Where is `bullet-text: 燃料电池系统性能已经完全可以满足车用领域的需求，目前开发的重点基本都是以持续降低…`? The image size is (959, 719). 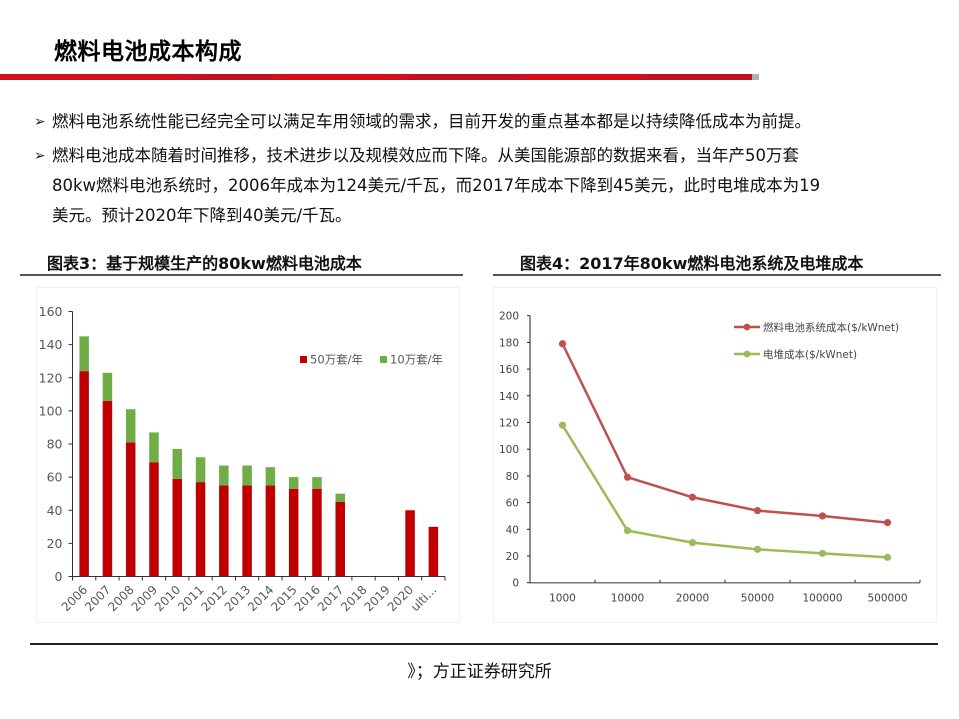 bullet-text: 燃料电池系统性能已经完全可以满足车用领域的需求，目前开发的重点基本都是以持续降低… is located at coordinates (431, 121).